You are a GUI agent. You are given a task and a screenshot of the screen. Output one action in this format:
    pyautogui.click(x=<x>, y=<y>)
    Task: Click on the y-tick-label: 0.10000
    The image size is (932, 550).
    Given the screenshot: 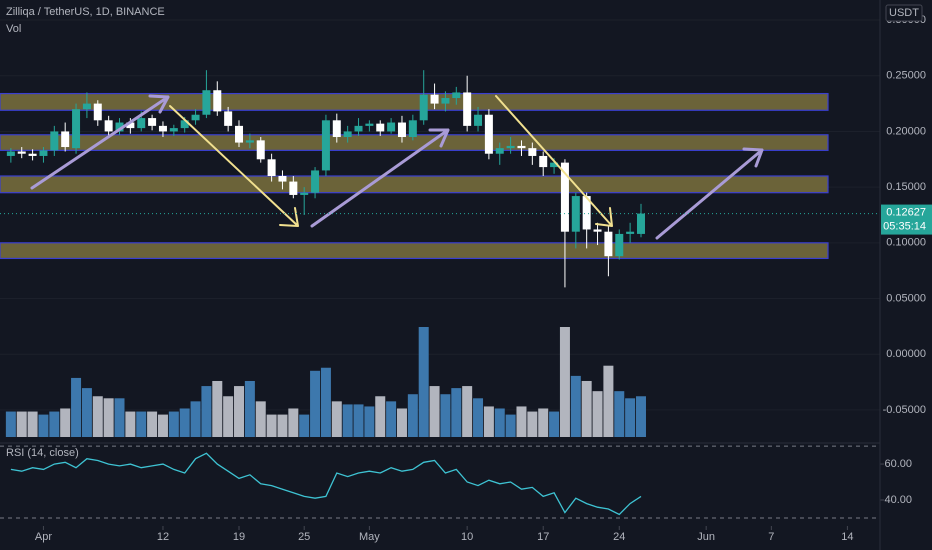 What is the action you would take?
    pyautogui.click(x=906, y=243)
    